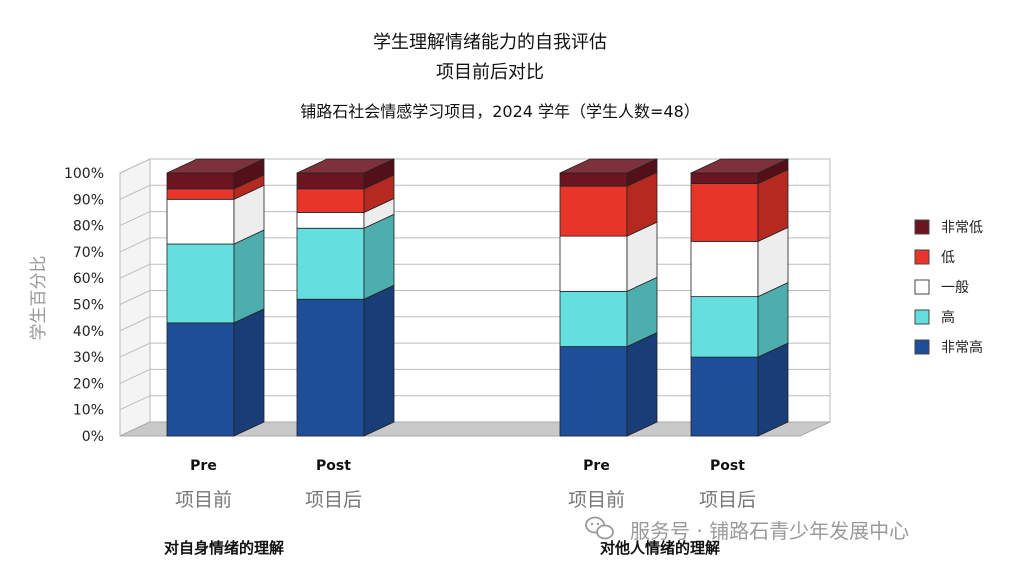 The height and width of the screenshot is (577, 1024). Describe the element at coordinates (660, 548) in the screenshot. I see `group-label: 对他人情绪的理解` at that location.